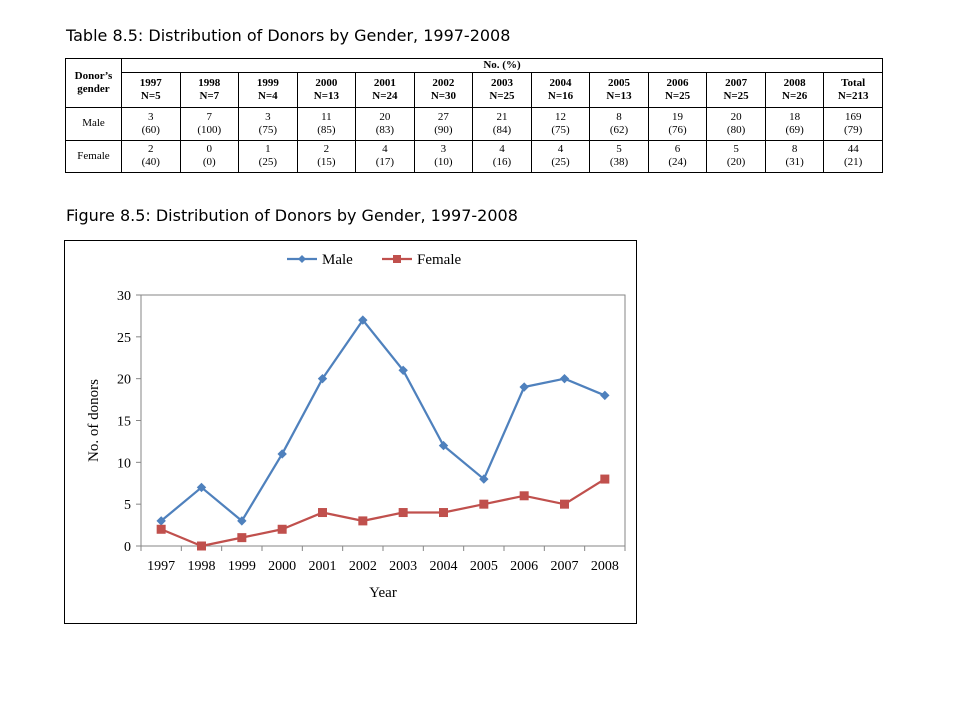 This screenshot has height=720, width=960. Describe the element at coordinates (443, 96) in the screenshot. I see `column-n: N=30` at that location.